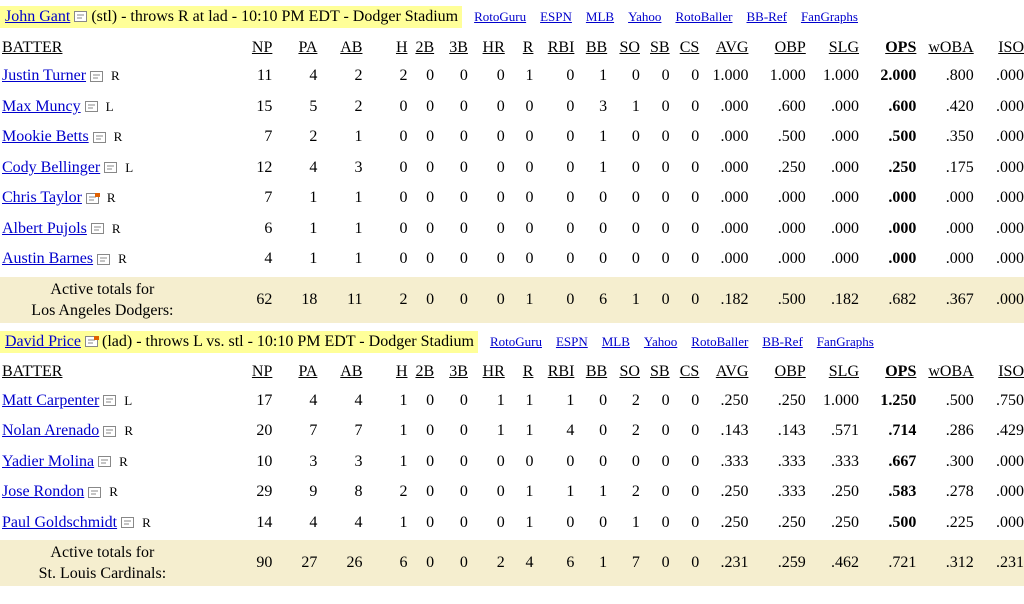  What do you see at coordinates (41, 106) in the screenshot?
I see `batter-link: Max Muncy` at bounding box center [41, 106].